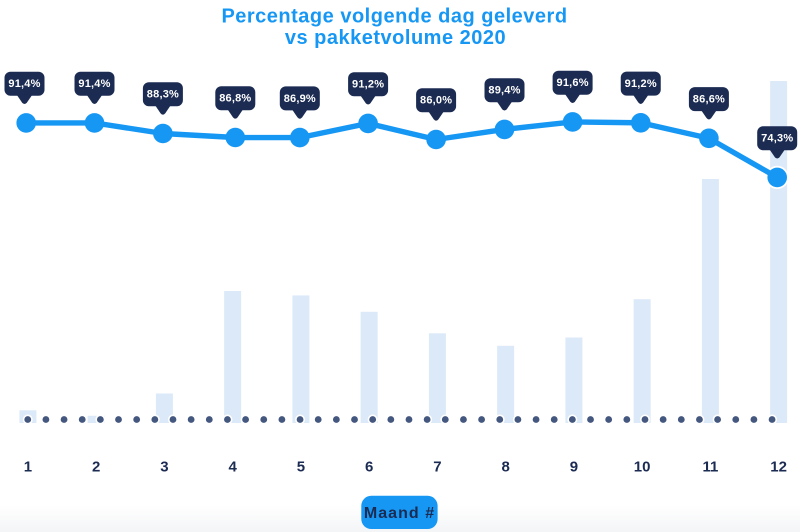  Describe the element at coordinates (164, 467) in the screenshot. I see `svg-text: 3` at that location.